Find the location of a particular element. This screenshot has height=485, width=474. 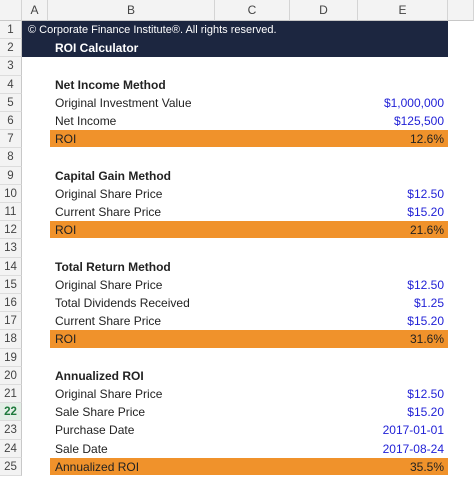

item-value: $1.25 is located at coordinates (428, 303).